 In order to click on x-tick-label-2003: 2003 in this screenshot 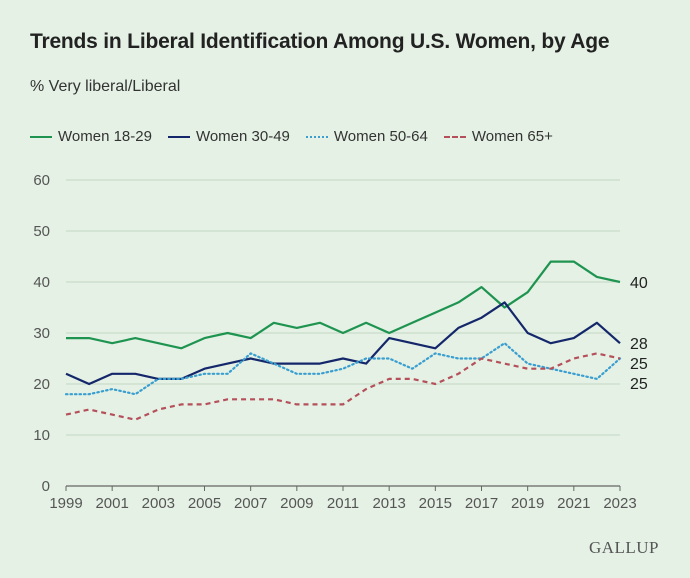, I will do `click(158, 503)`.